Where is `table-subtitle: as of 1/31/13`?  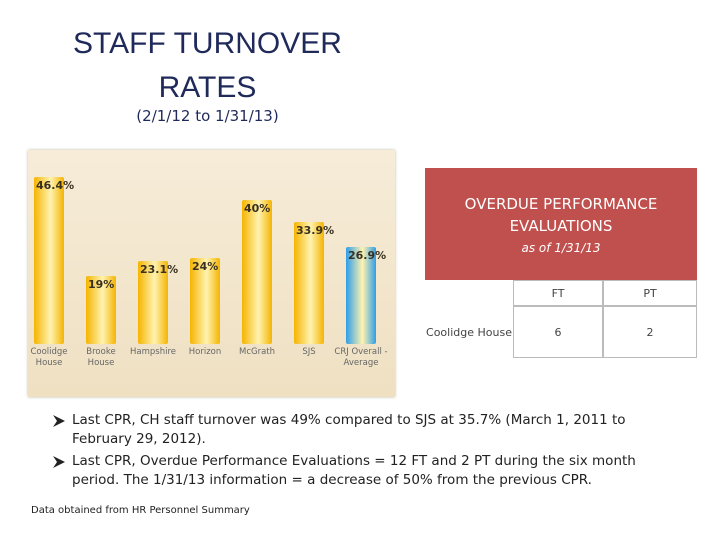
table-subtitle: as of 1/31/13 is located at coordinates (561, 248).